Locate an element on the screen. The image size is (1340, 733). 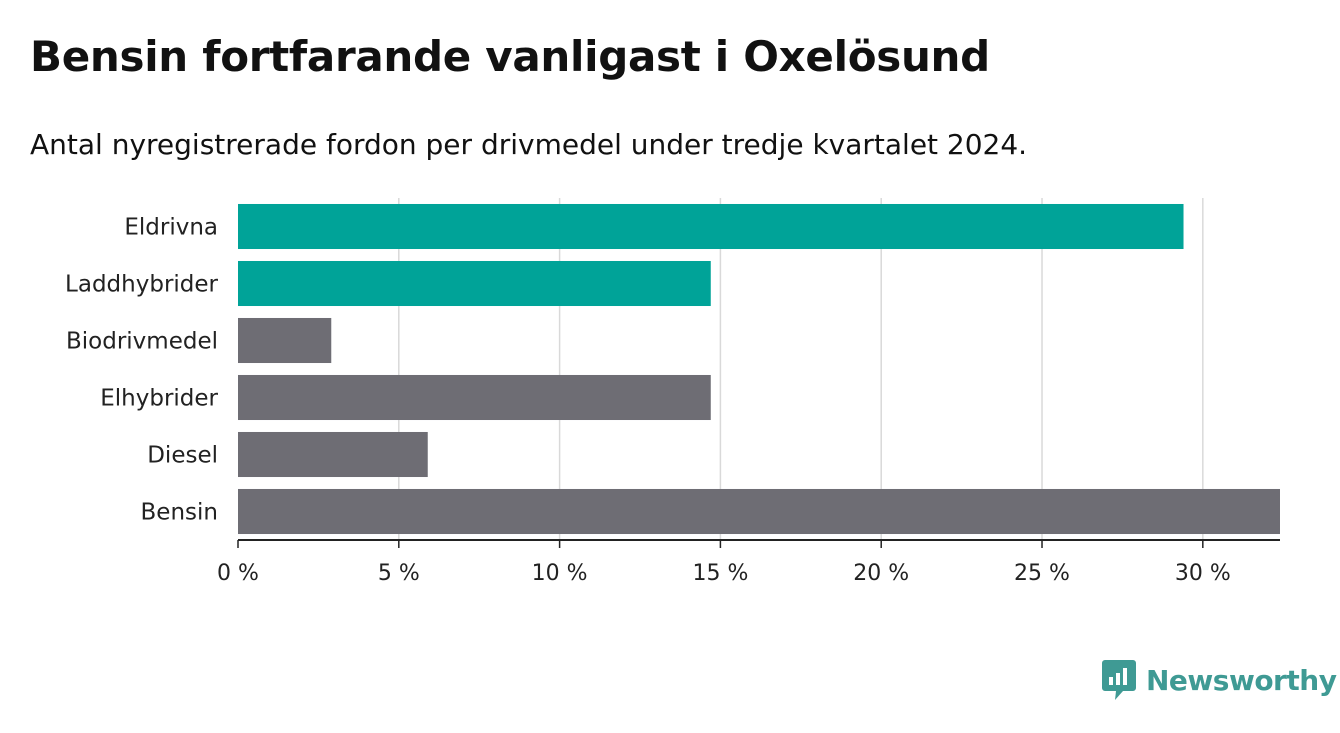
category-label: Biodrivmedel is located at coordinates (142, 342).